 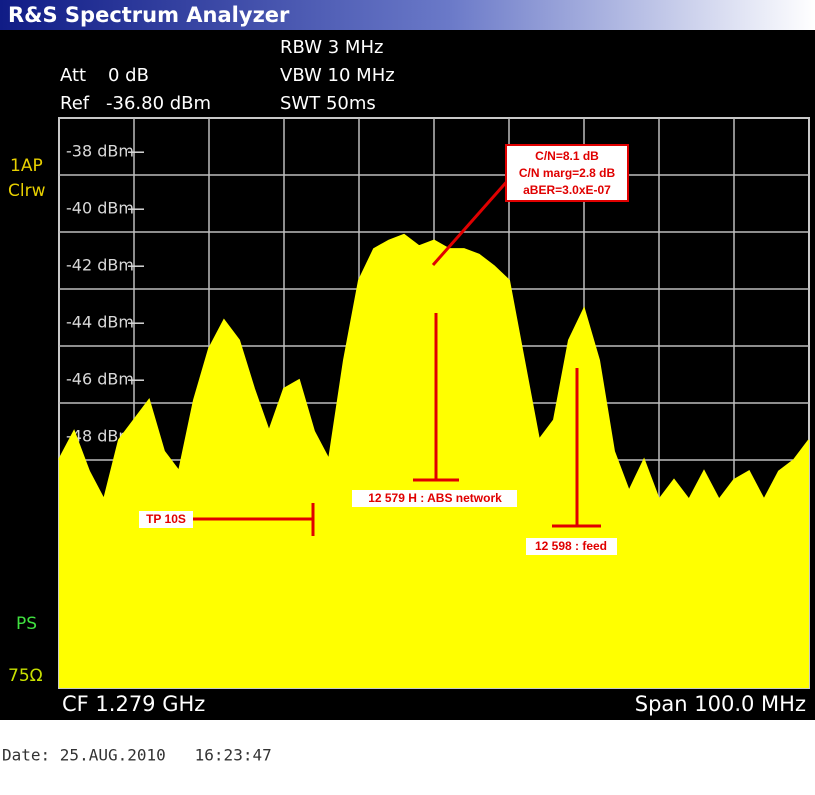 I want to click on att-label: Att, so click(x=73, y=75).